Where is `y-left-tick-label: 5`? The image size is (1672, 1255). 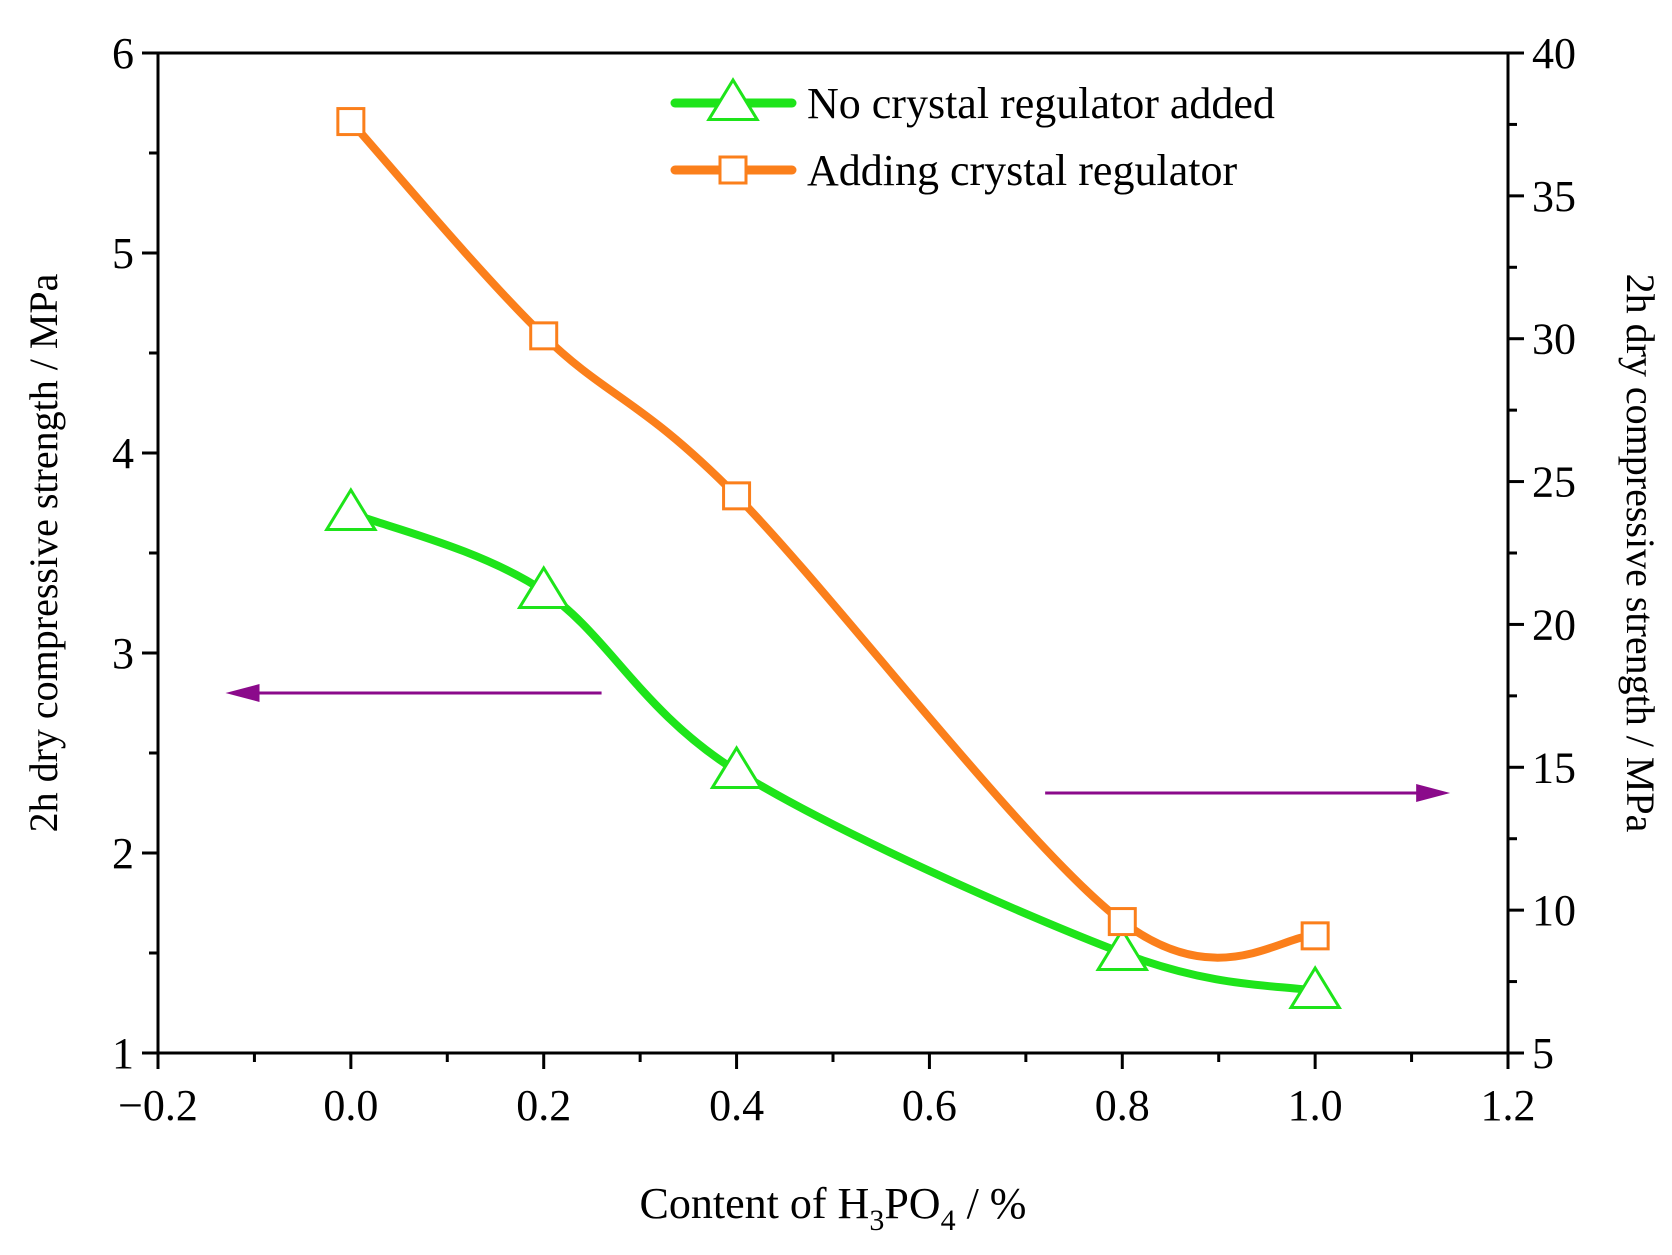 y-left-tick-label: 5 is located at coordinates (123, 253).